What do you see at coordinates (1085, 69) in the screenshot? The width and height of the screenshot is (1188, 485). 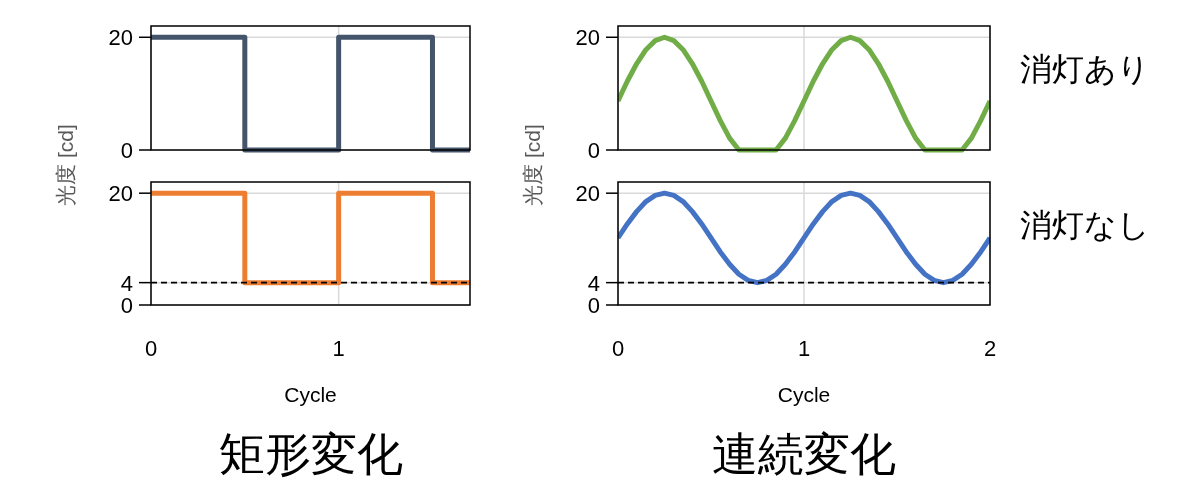 I see `text: 消灯あり` at bounding box center [1085, 69].